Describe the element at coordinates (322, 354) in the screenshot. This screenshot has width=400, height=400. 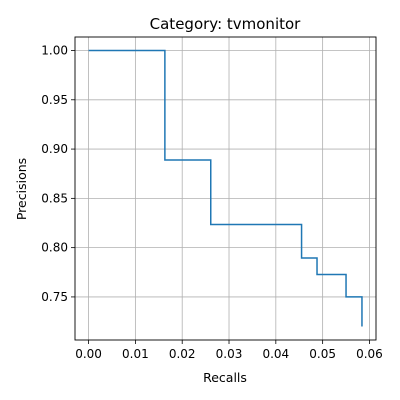
I see `x-tick-label: 0.05` at that location.